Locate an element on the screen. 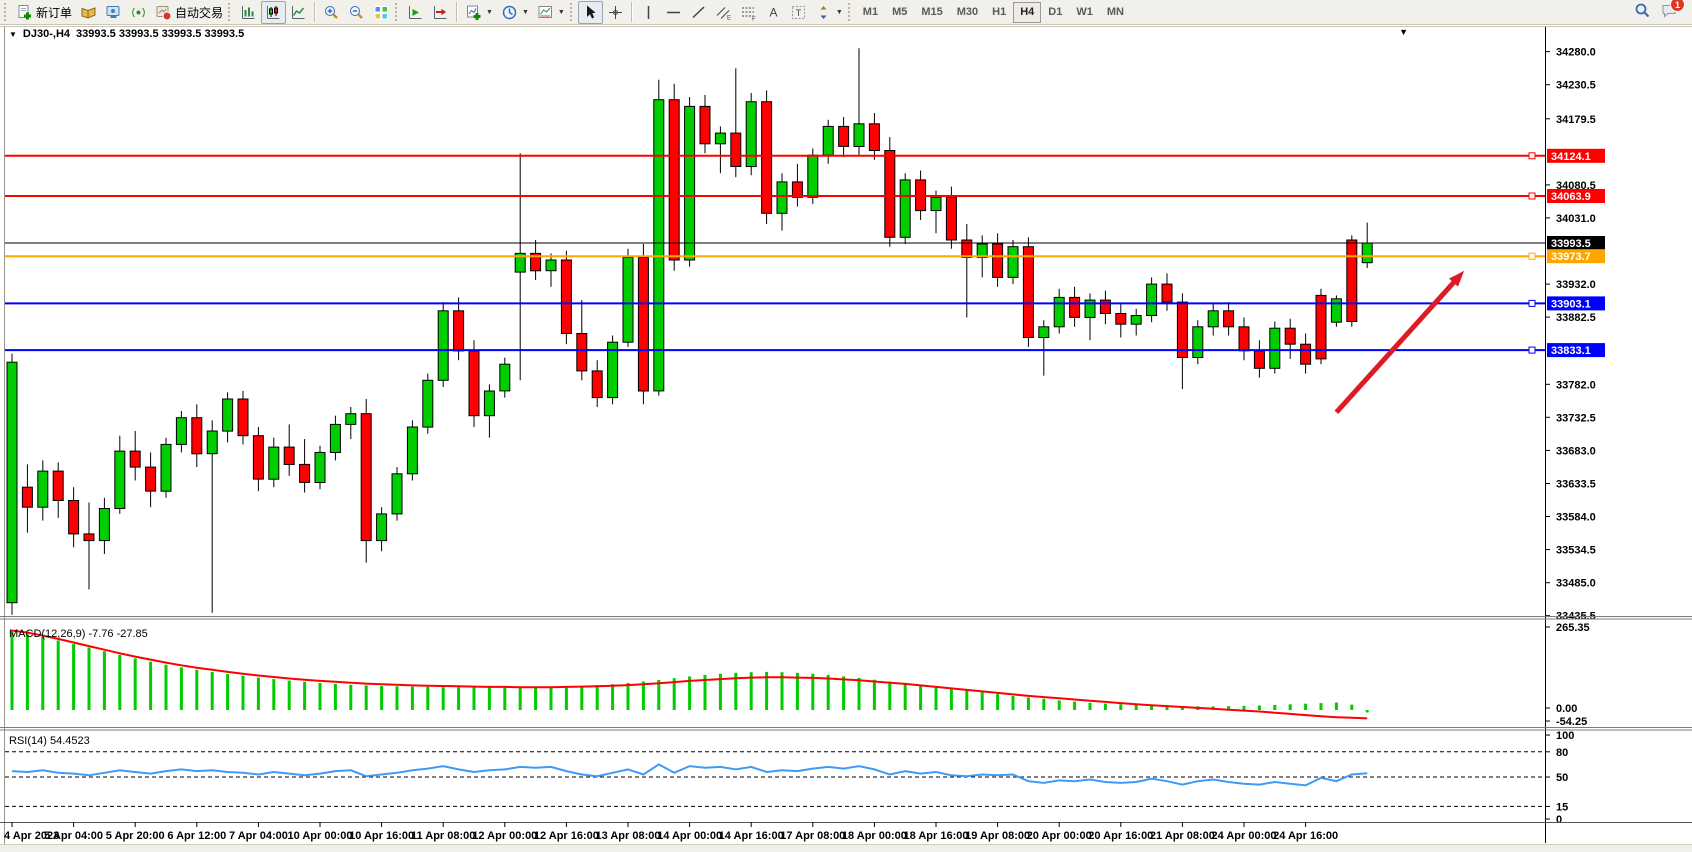 This screenshot has height=852, width=1692. trendline-button is located at coordinates (698, 12).